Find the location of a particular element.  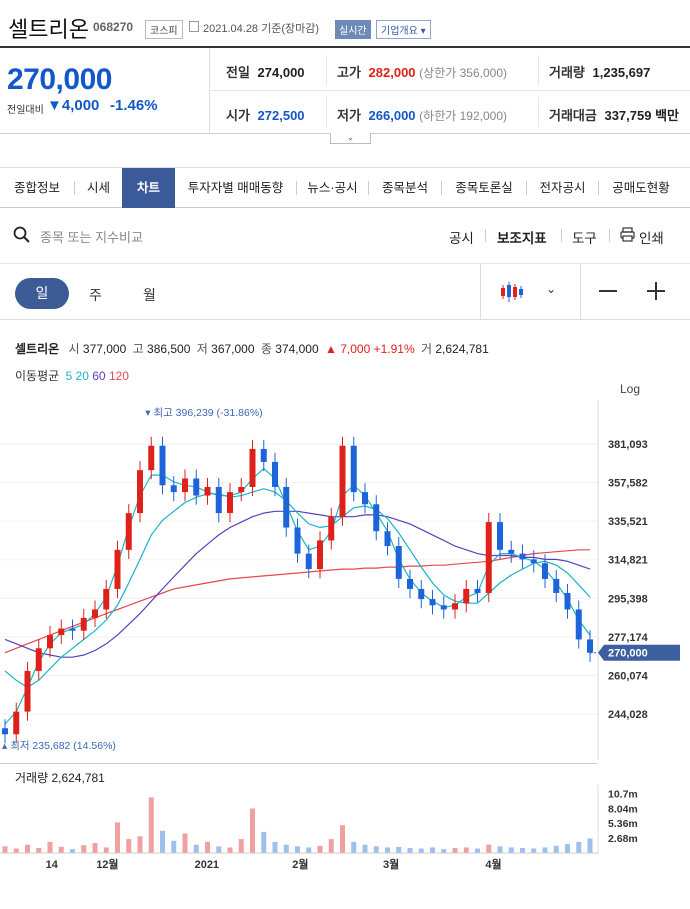

price-box is located at coordinates (105, 91).